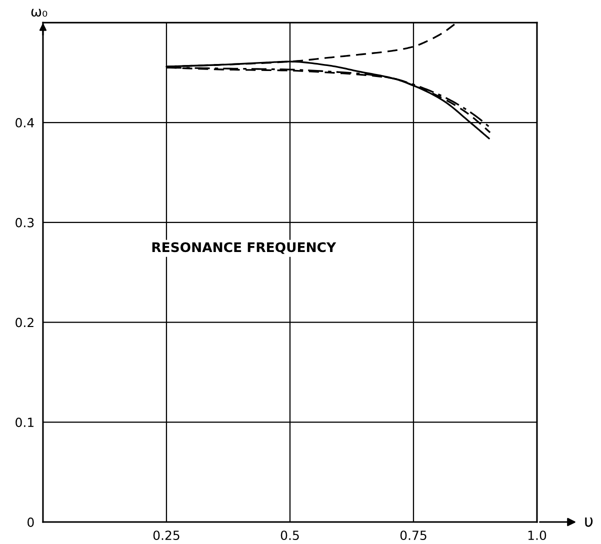 The height and width of the screenshot is (544, 601). What do you see at coordinates (166, 535) in the screenshot?
I see `x-tick-label: 0.25` at bounding box center [166, 535].